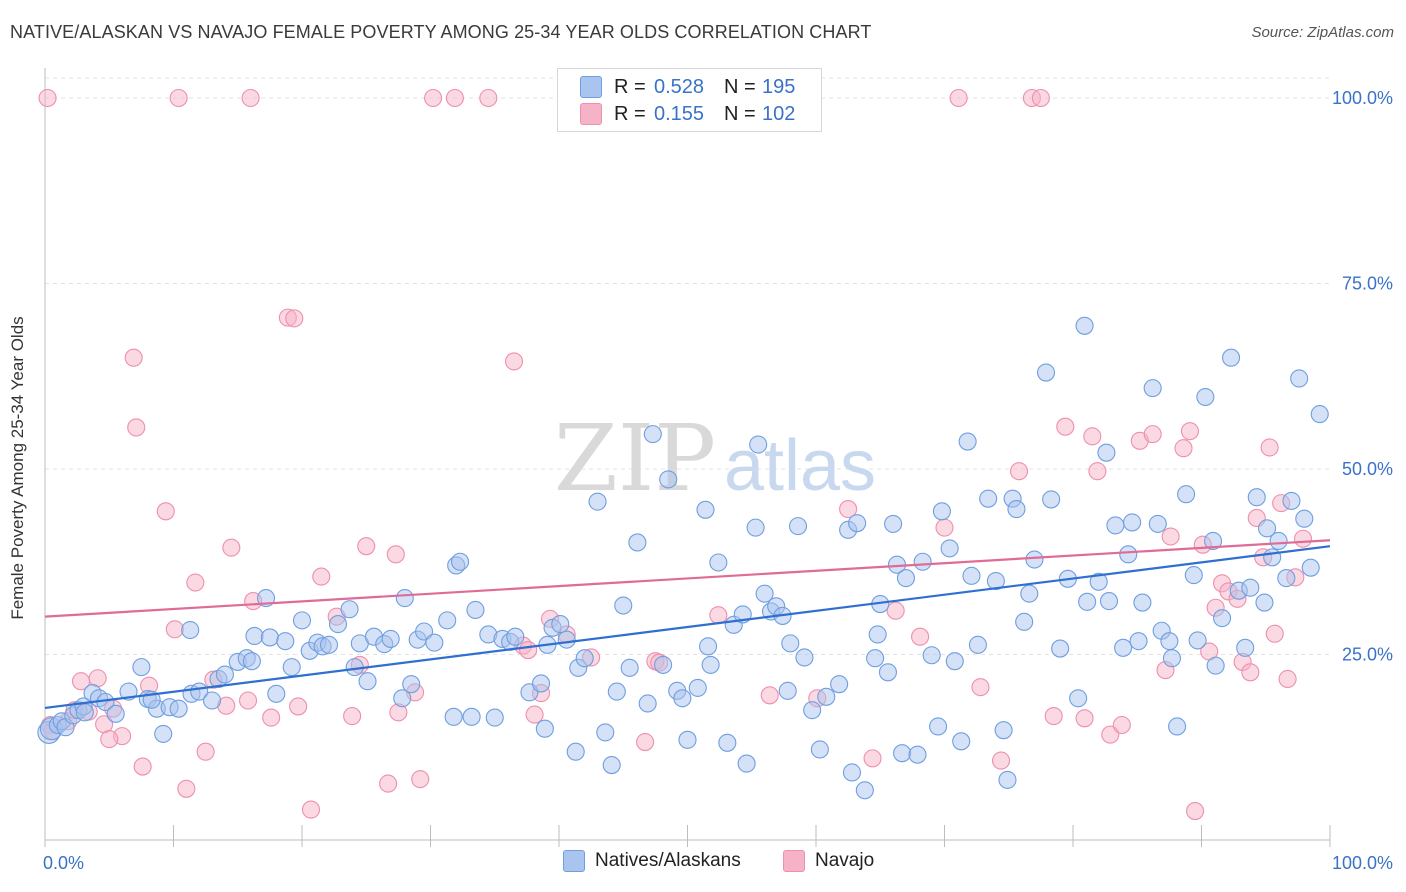 The height and width of the screenshot is (892, 1406). I want to click on legend-r-label: R =, so click(630, 113).